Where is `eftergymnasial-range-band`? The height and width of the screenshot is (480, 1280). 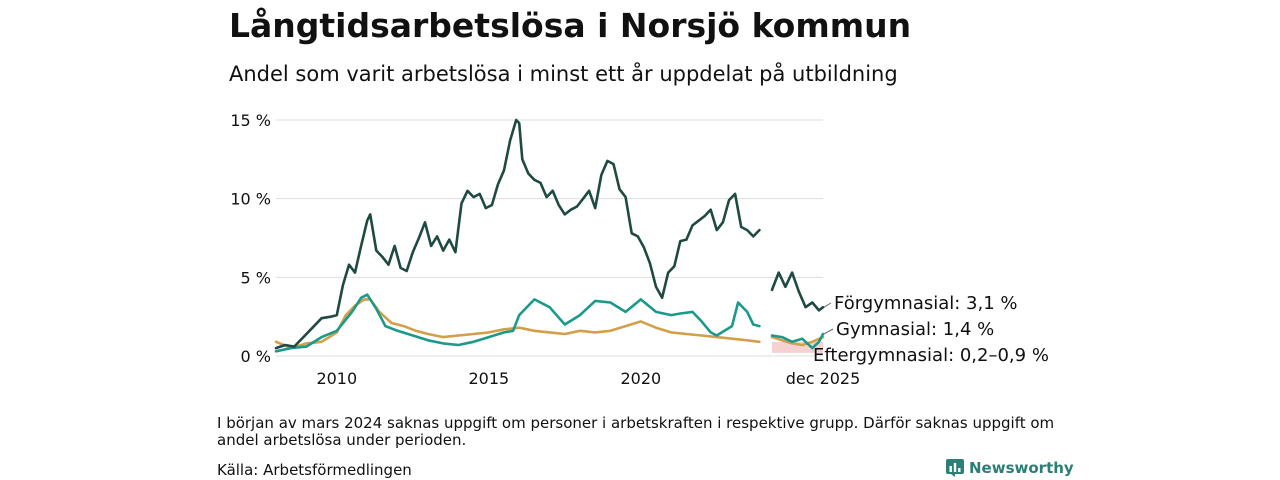
eftergymnasial-range-band is located at coordinates (797, 347).